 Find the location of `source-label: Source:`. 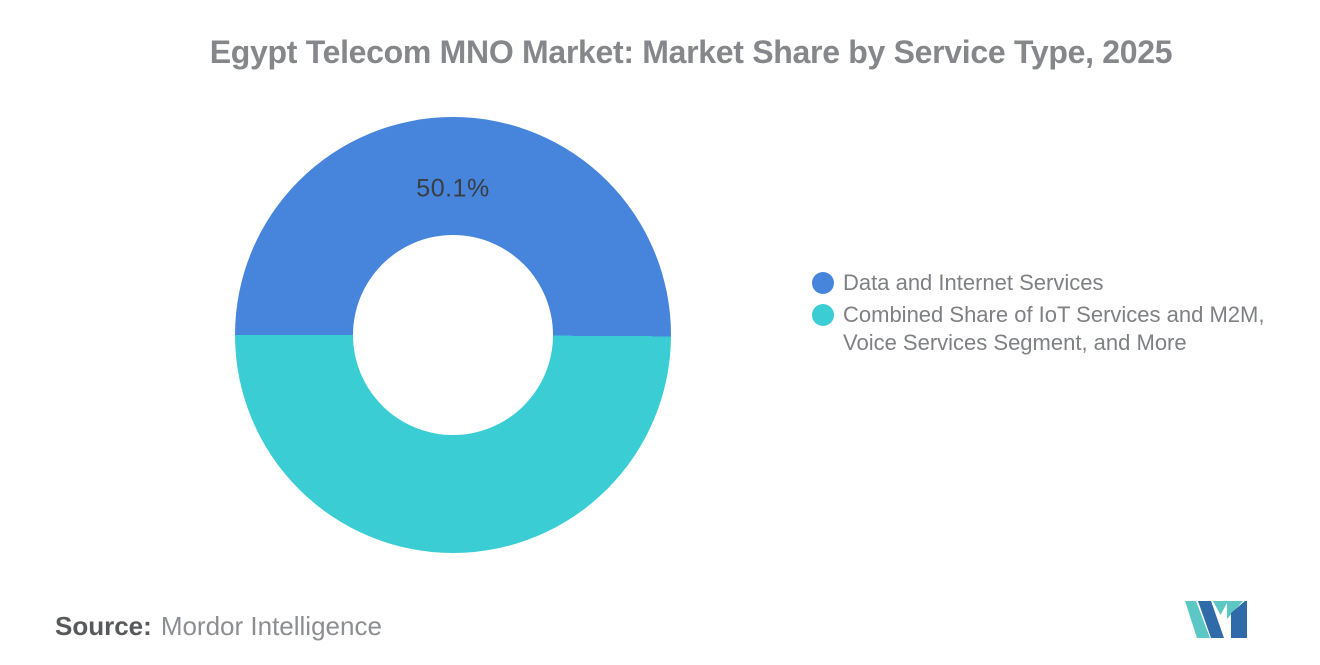

source-label: Source: is located at coordinates (103, 626).